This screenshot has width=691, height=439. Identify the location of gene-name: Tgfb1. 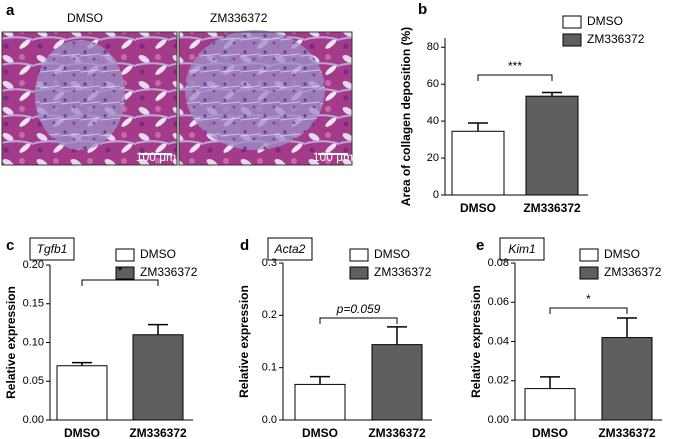
(52, 249).